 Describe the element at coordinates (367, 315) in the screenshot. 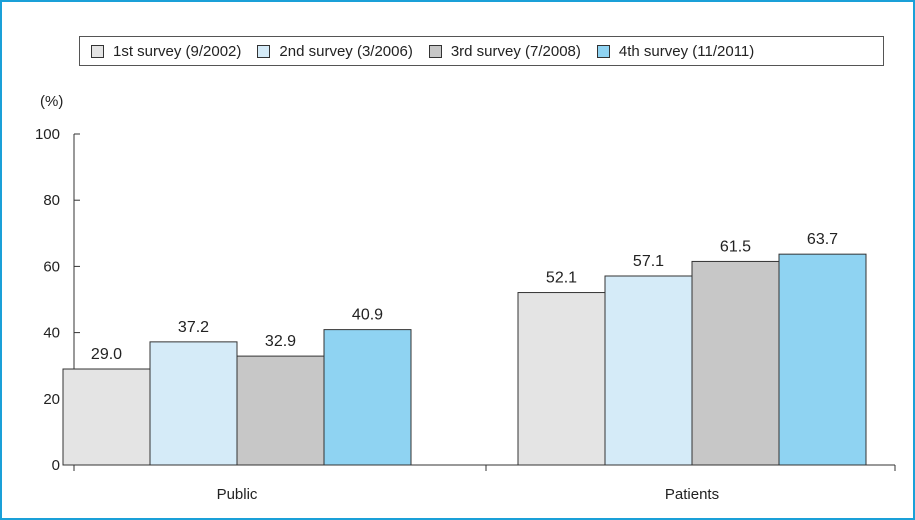

I see `bar-value-label: 40.9` at that location.